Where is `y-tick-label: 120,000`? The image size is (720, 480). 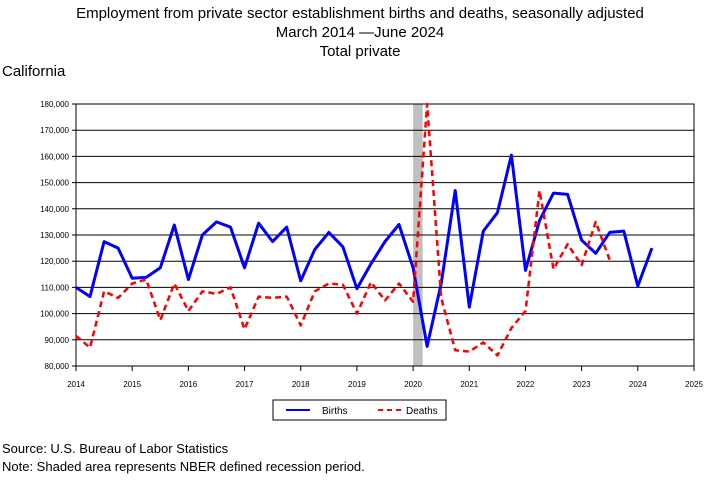
y-tick-label: 120,000 is located at coordinates (54, 261).